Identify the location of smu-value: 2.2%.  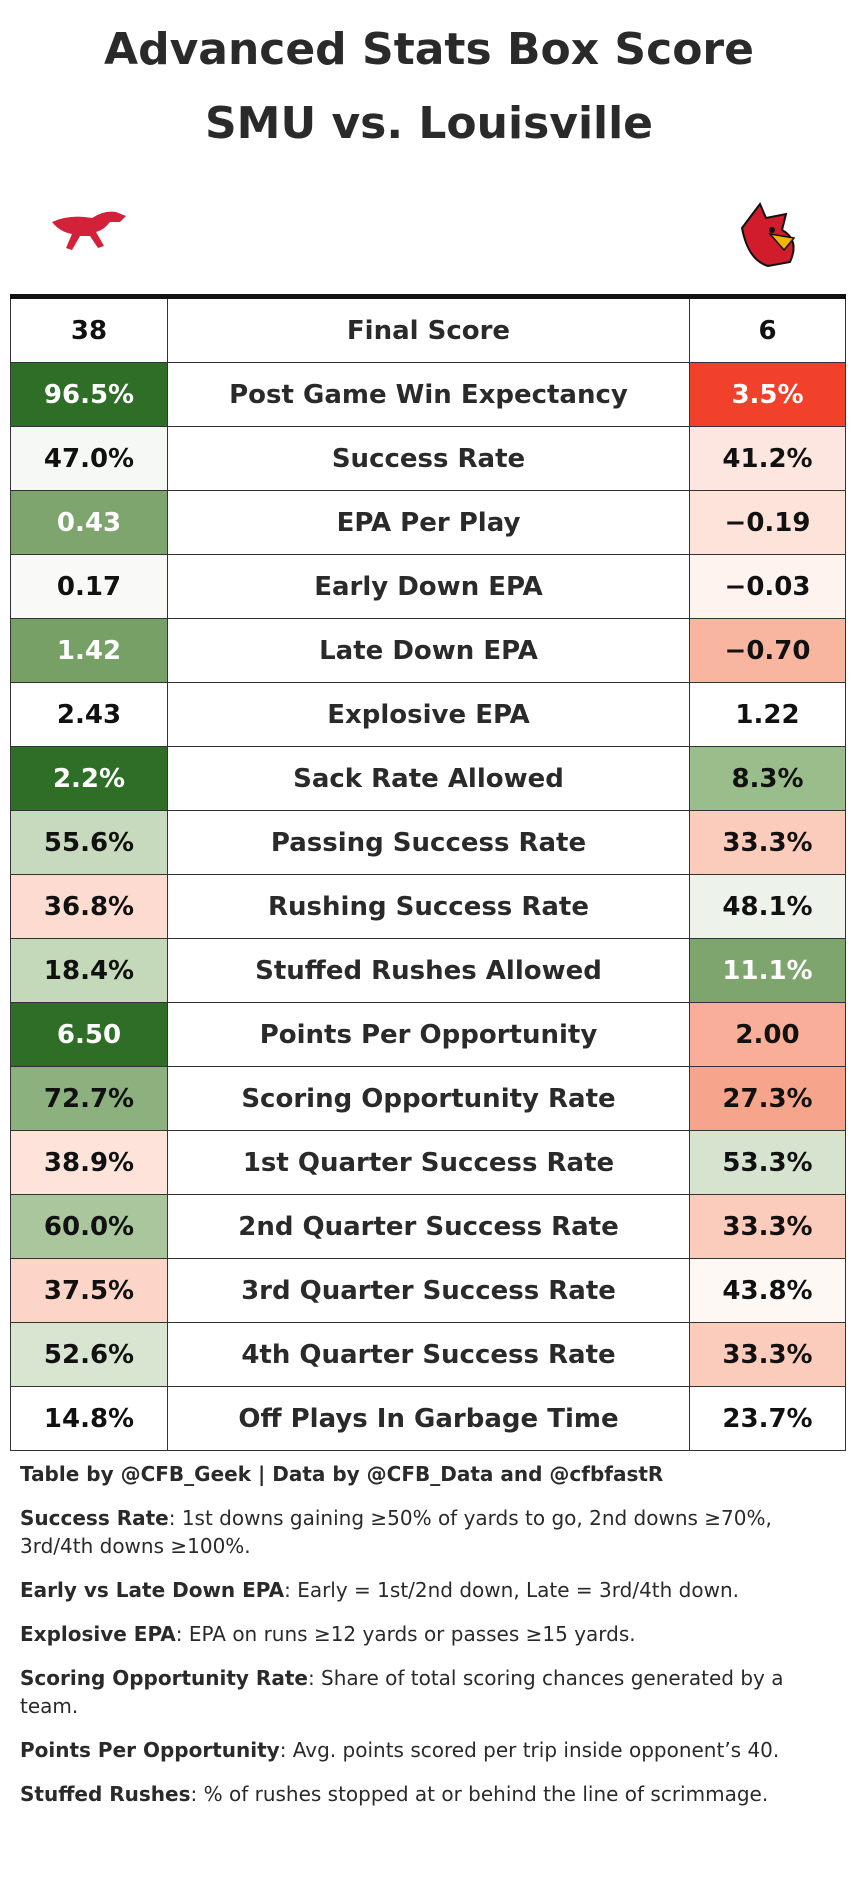
(88, 778).